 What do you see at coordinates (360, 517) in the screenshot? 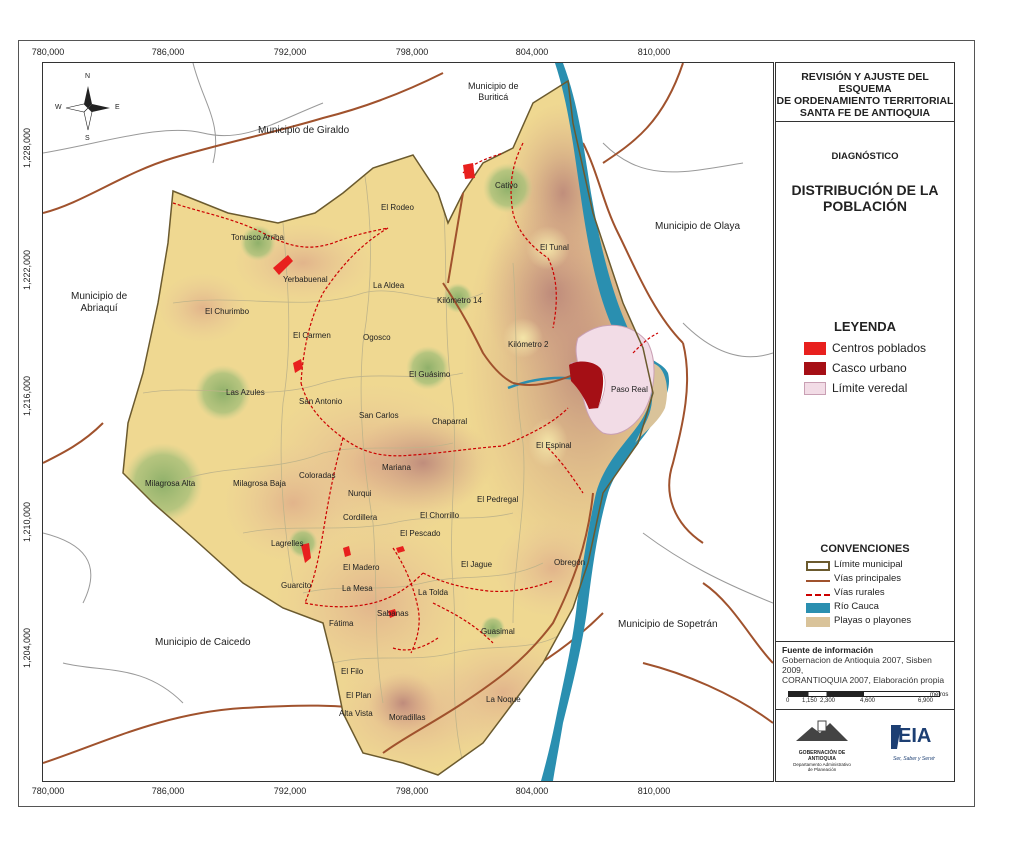
I see `place-label: Cordillera` at bounding box center [360, 517].